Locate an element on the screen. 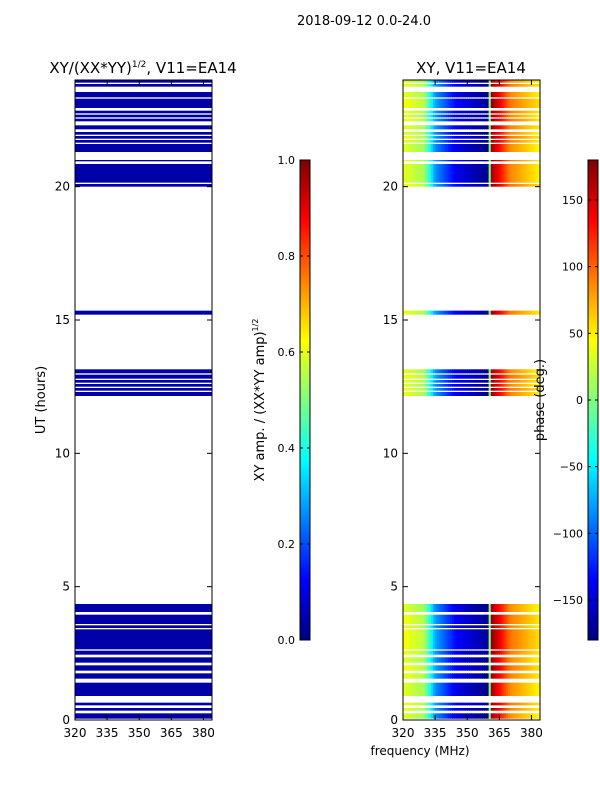  y-tick-label: 5 is located at coordinates (394, 587).